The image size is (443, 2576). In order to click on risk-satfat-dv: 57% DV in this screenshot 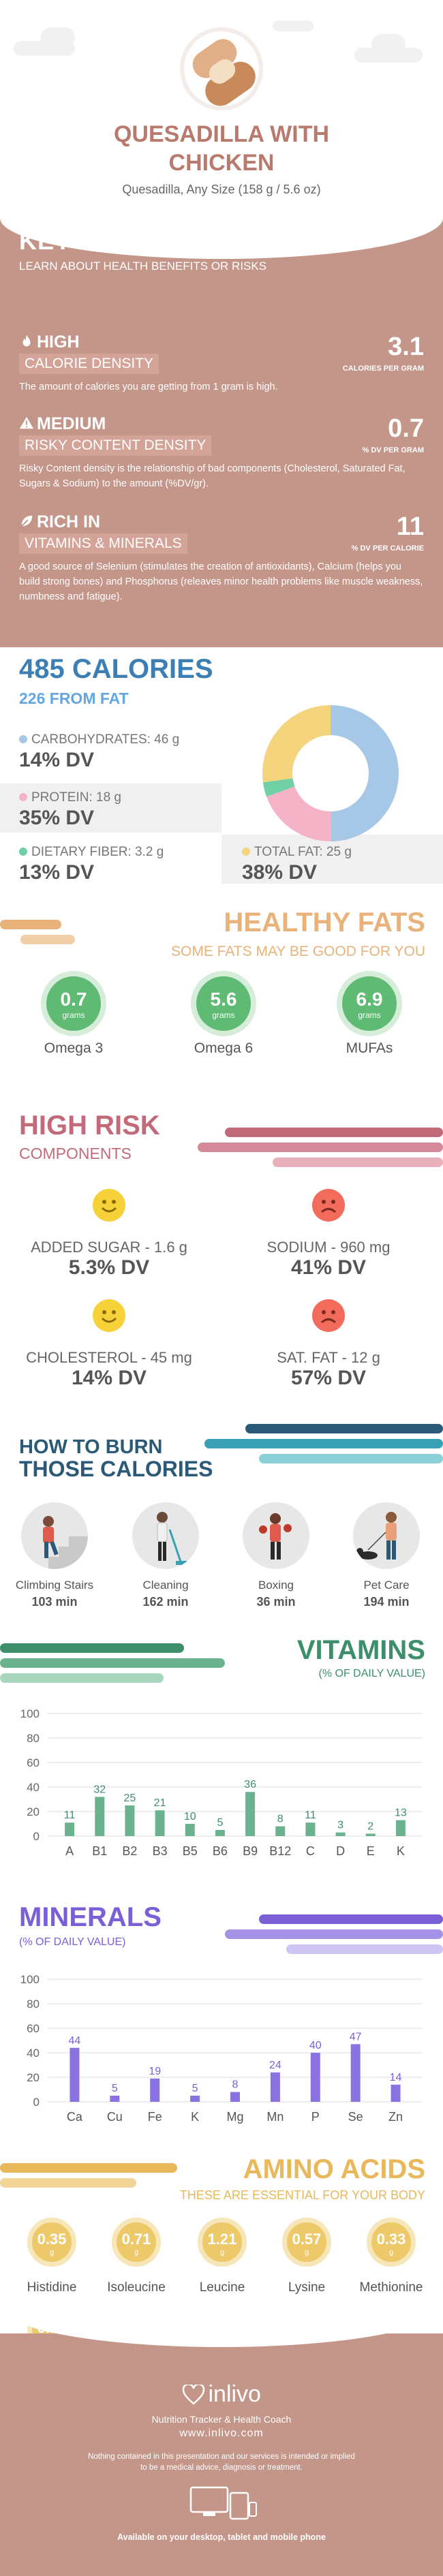, I will do `click(328, 1378)`.